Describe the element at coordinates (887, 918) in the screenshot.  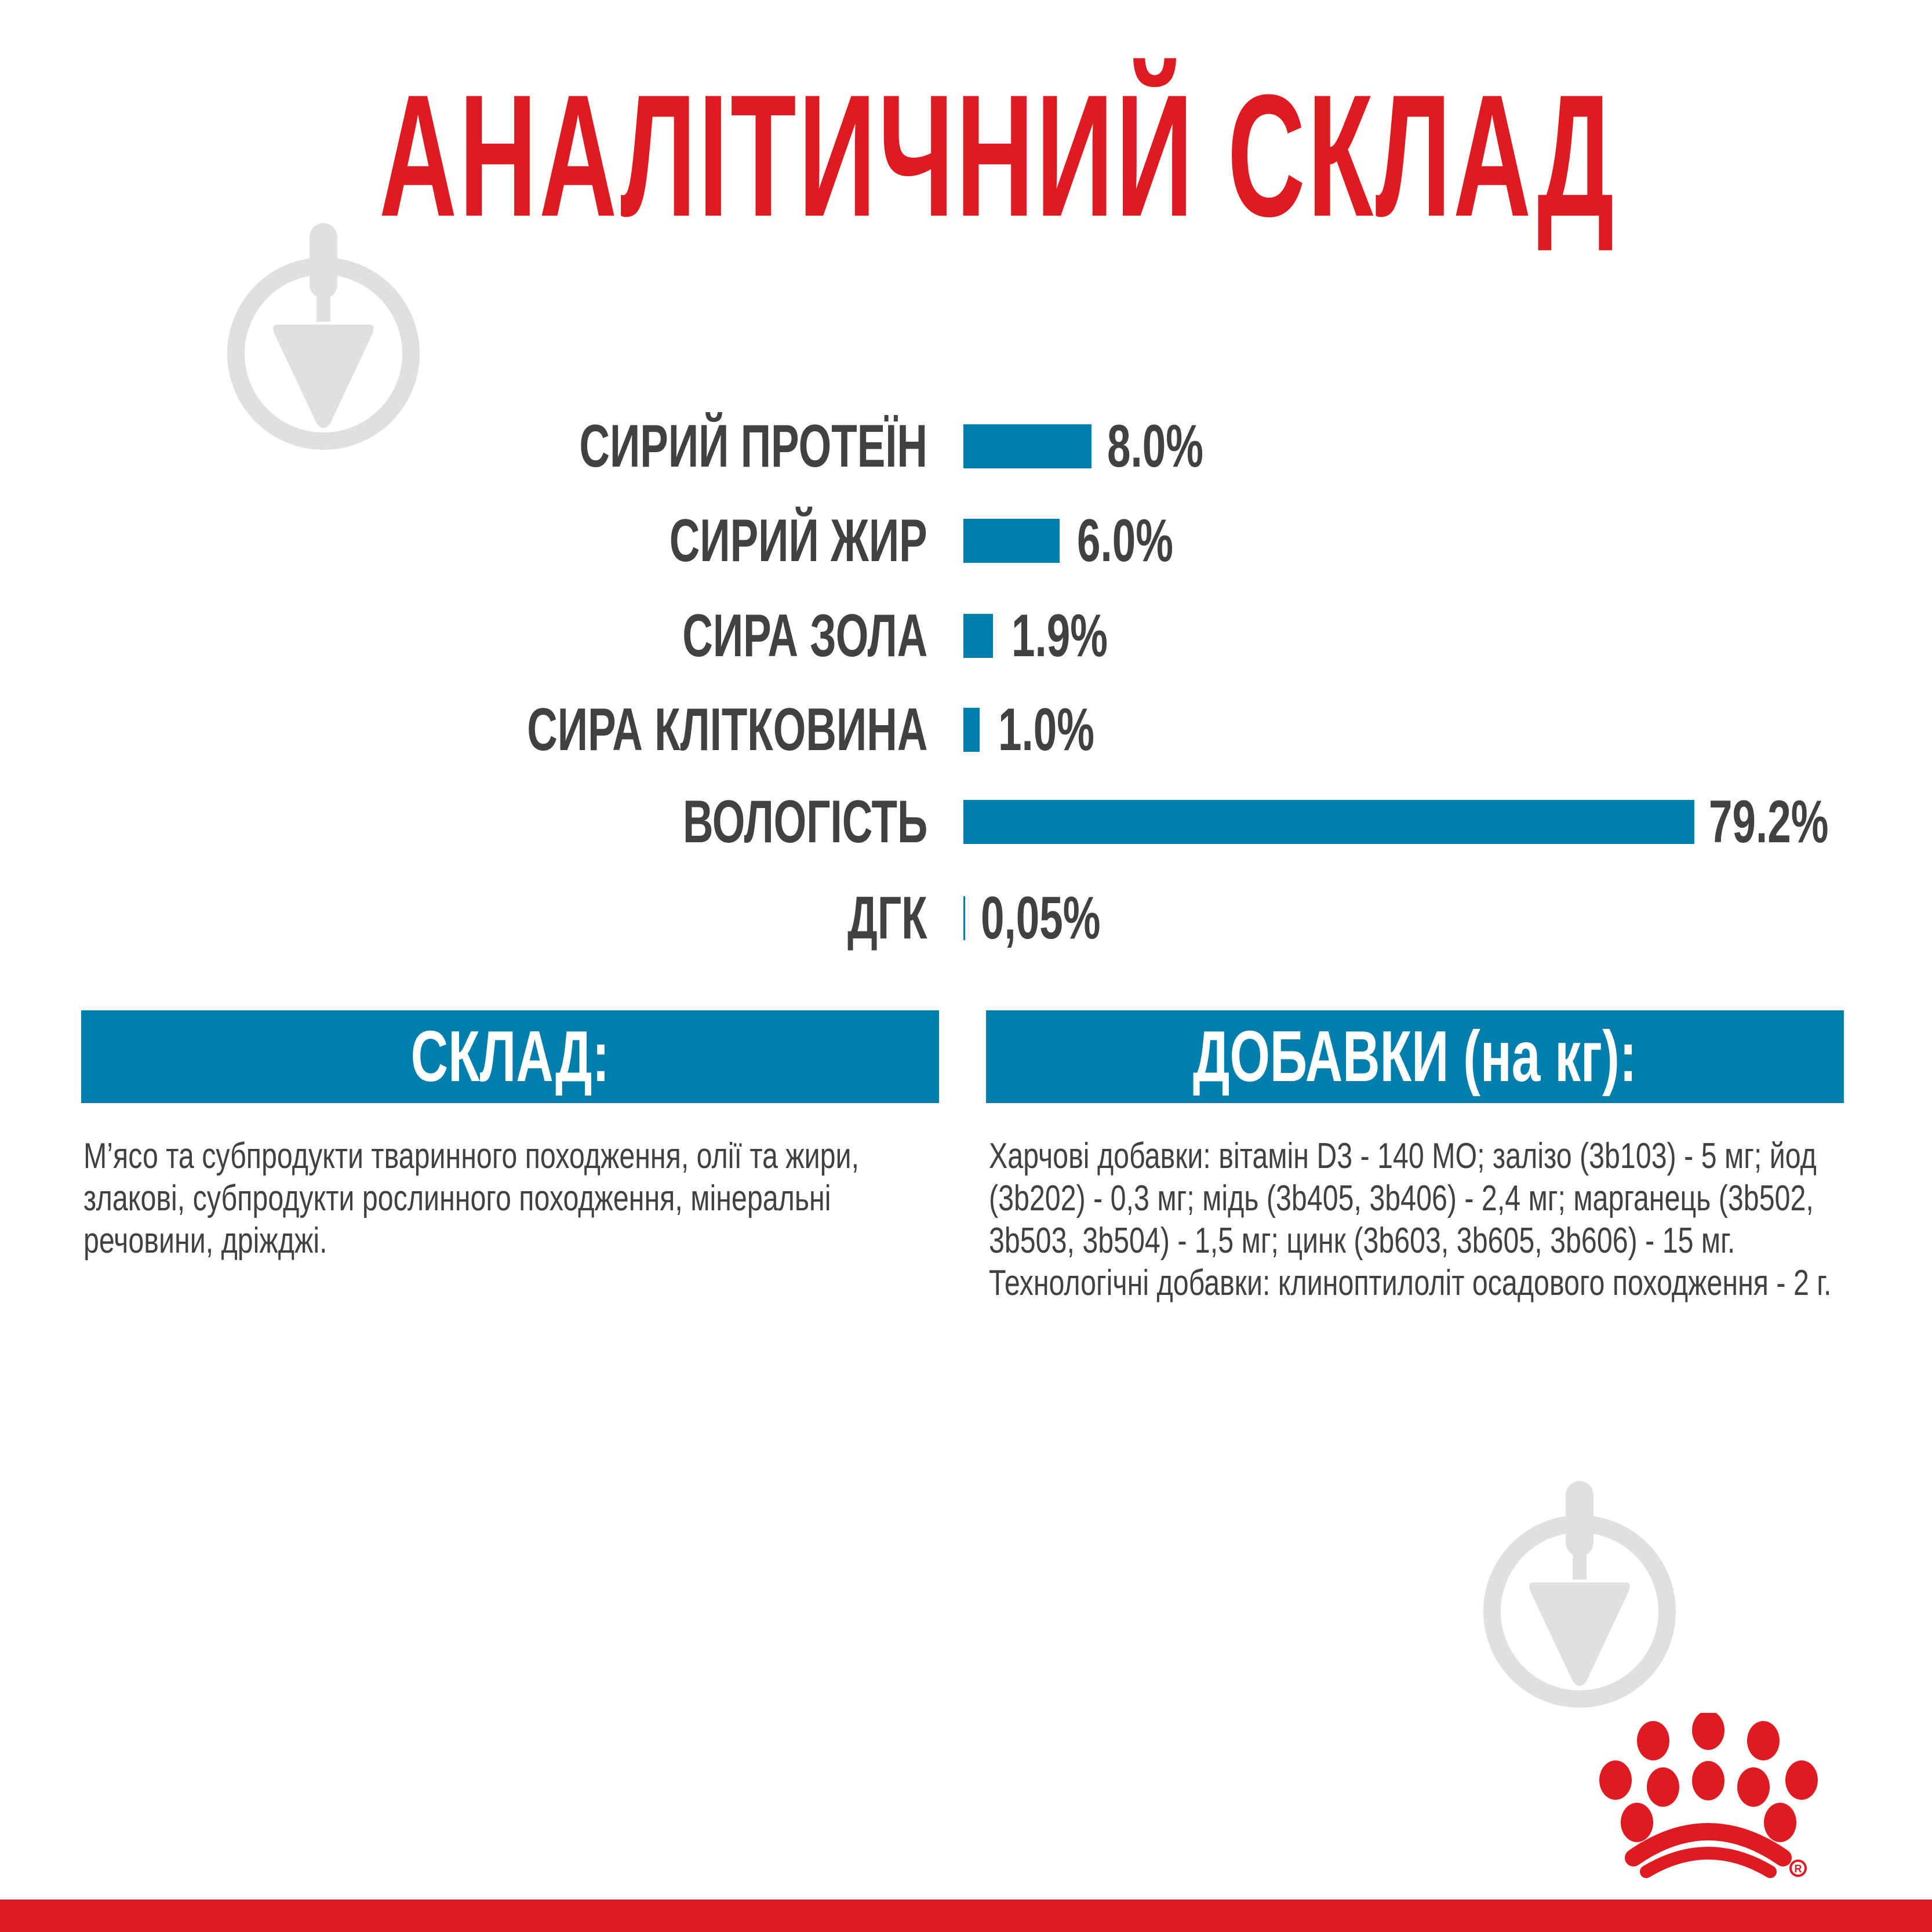
I see `row-label: ДГК` at that location.